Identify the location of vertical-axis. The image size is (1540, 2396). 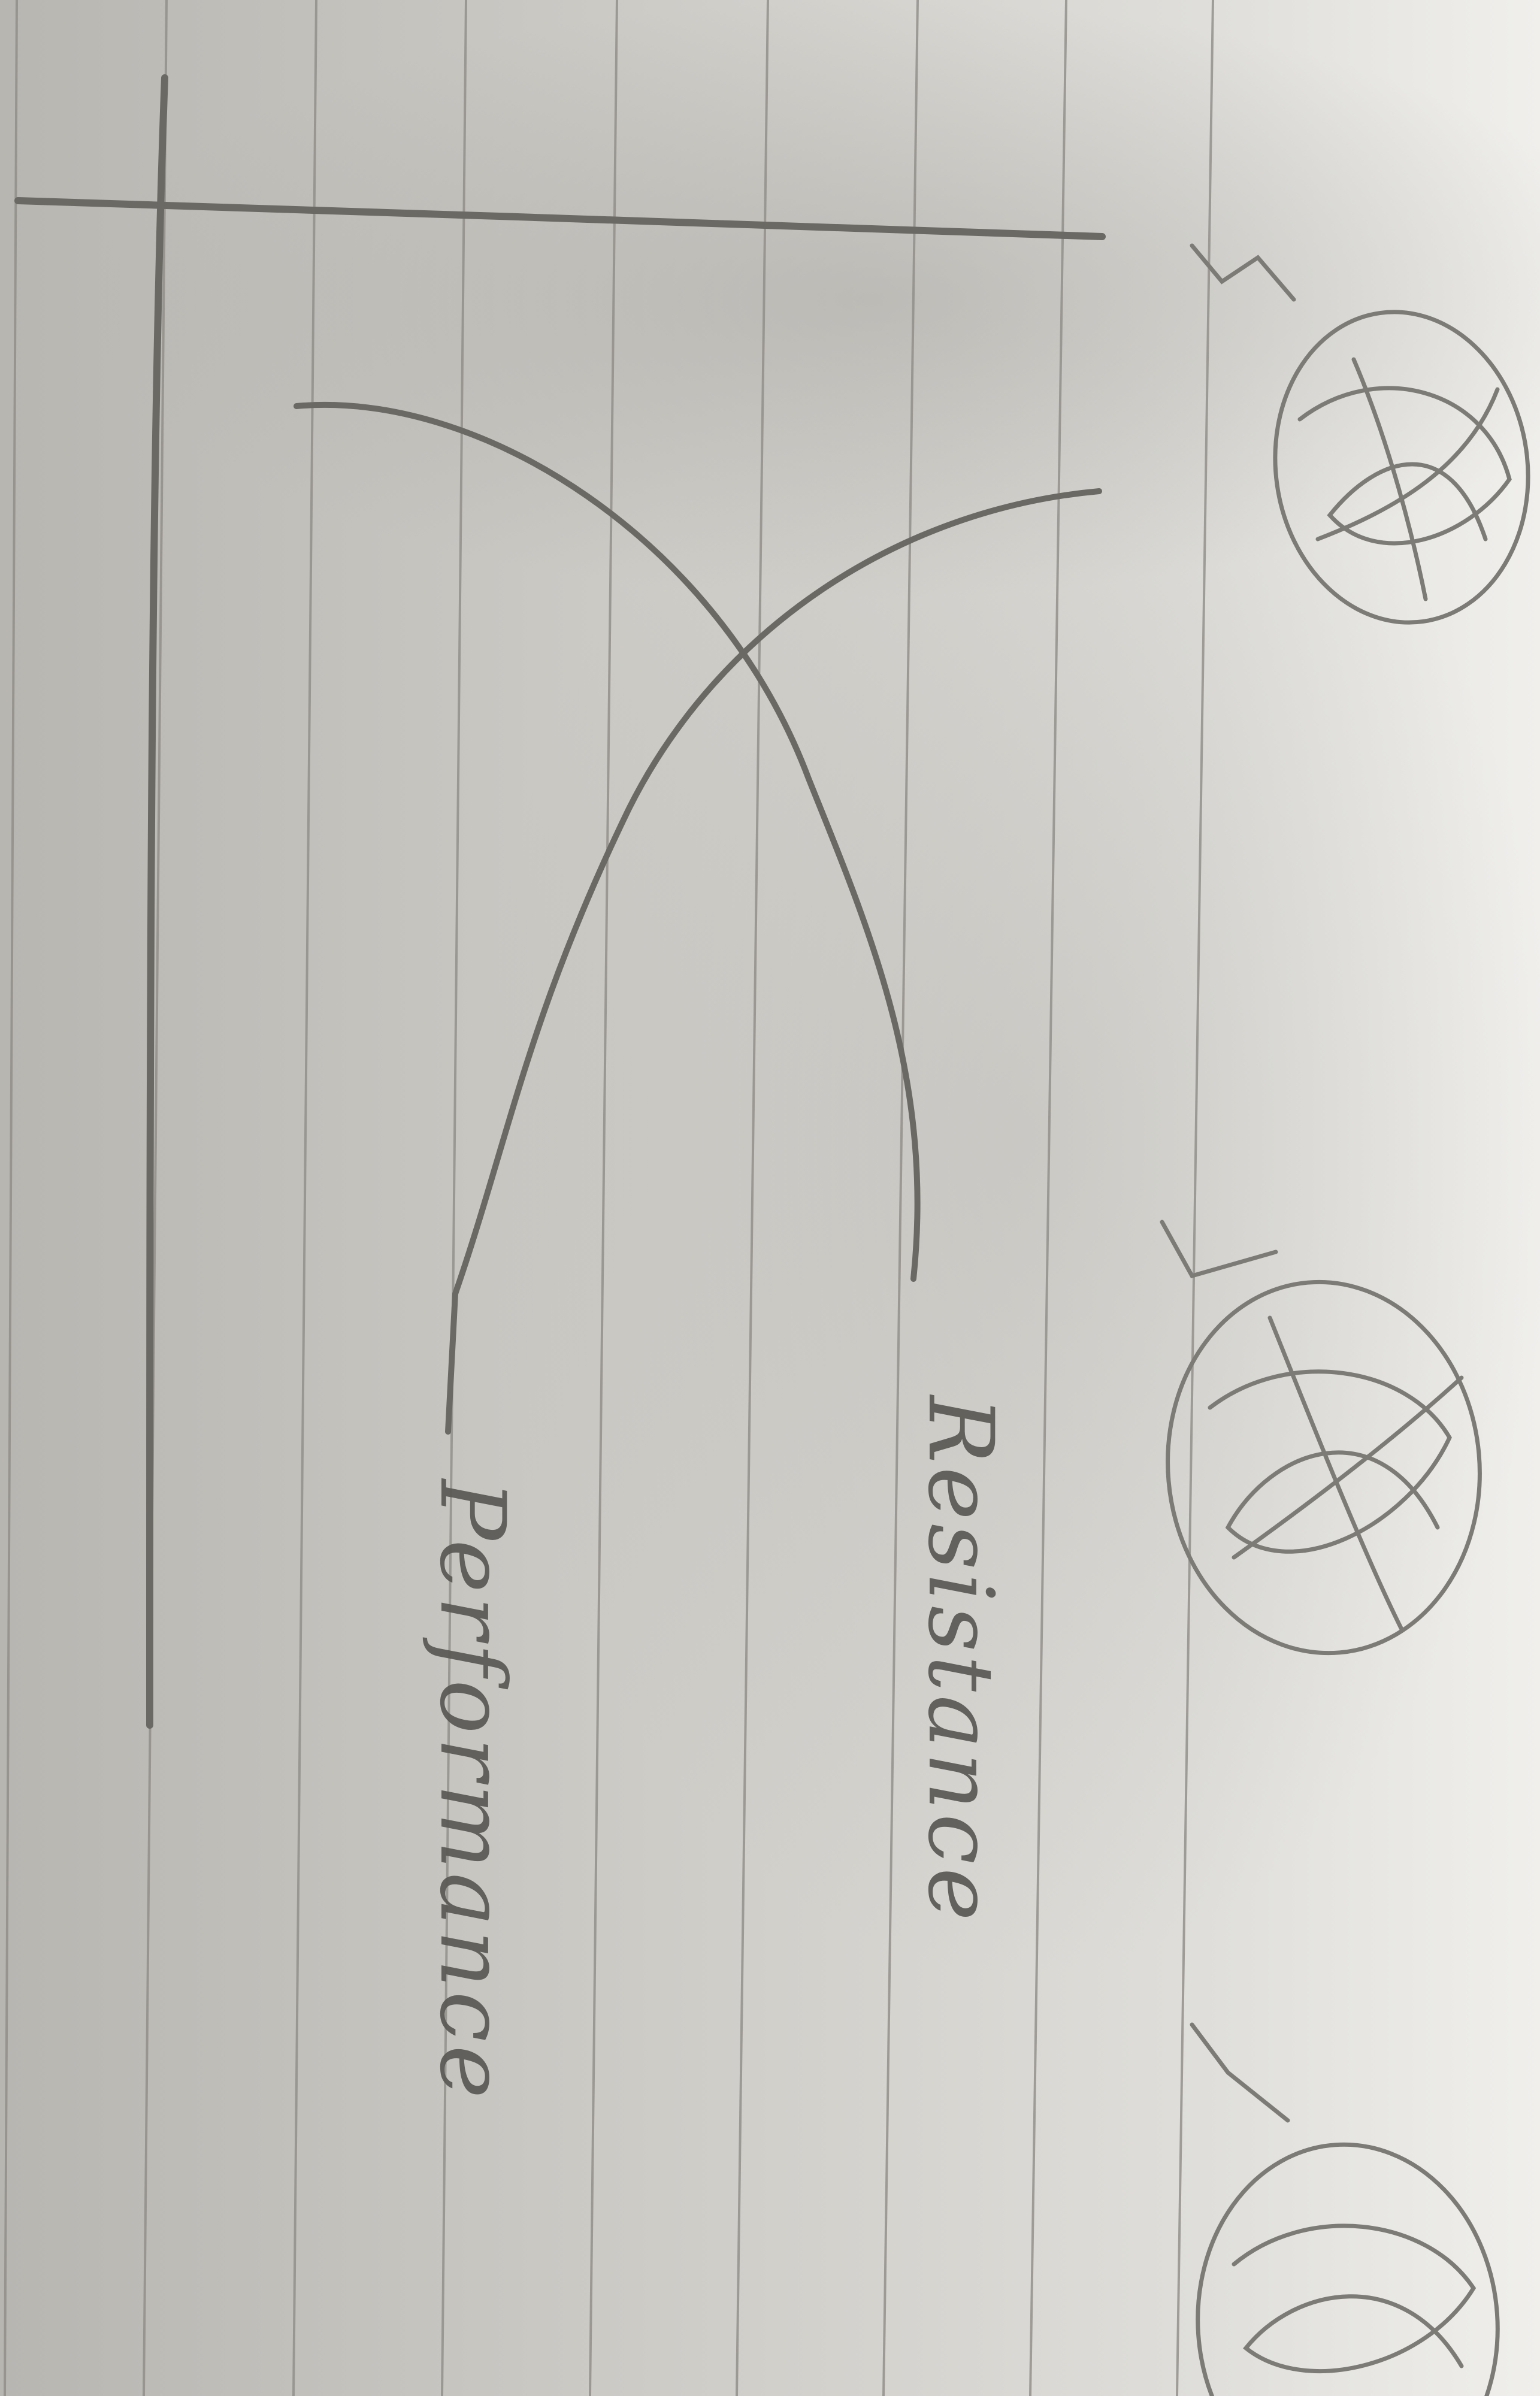
(157, 901).